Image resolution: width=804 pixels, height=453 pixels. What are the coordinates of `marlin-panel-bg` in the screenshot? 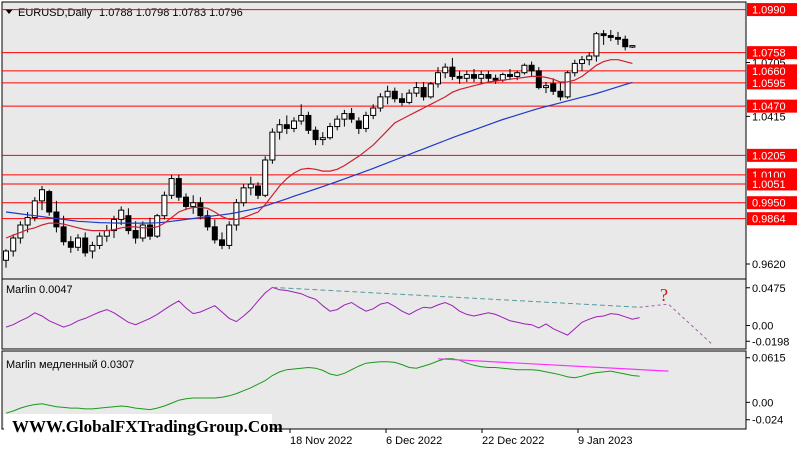 It's located at (374, 314).